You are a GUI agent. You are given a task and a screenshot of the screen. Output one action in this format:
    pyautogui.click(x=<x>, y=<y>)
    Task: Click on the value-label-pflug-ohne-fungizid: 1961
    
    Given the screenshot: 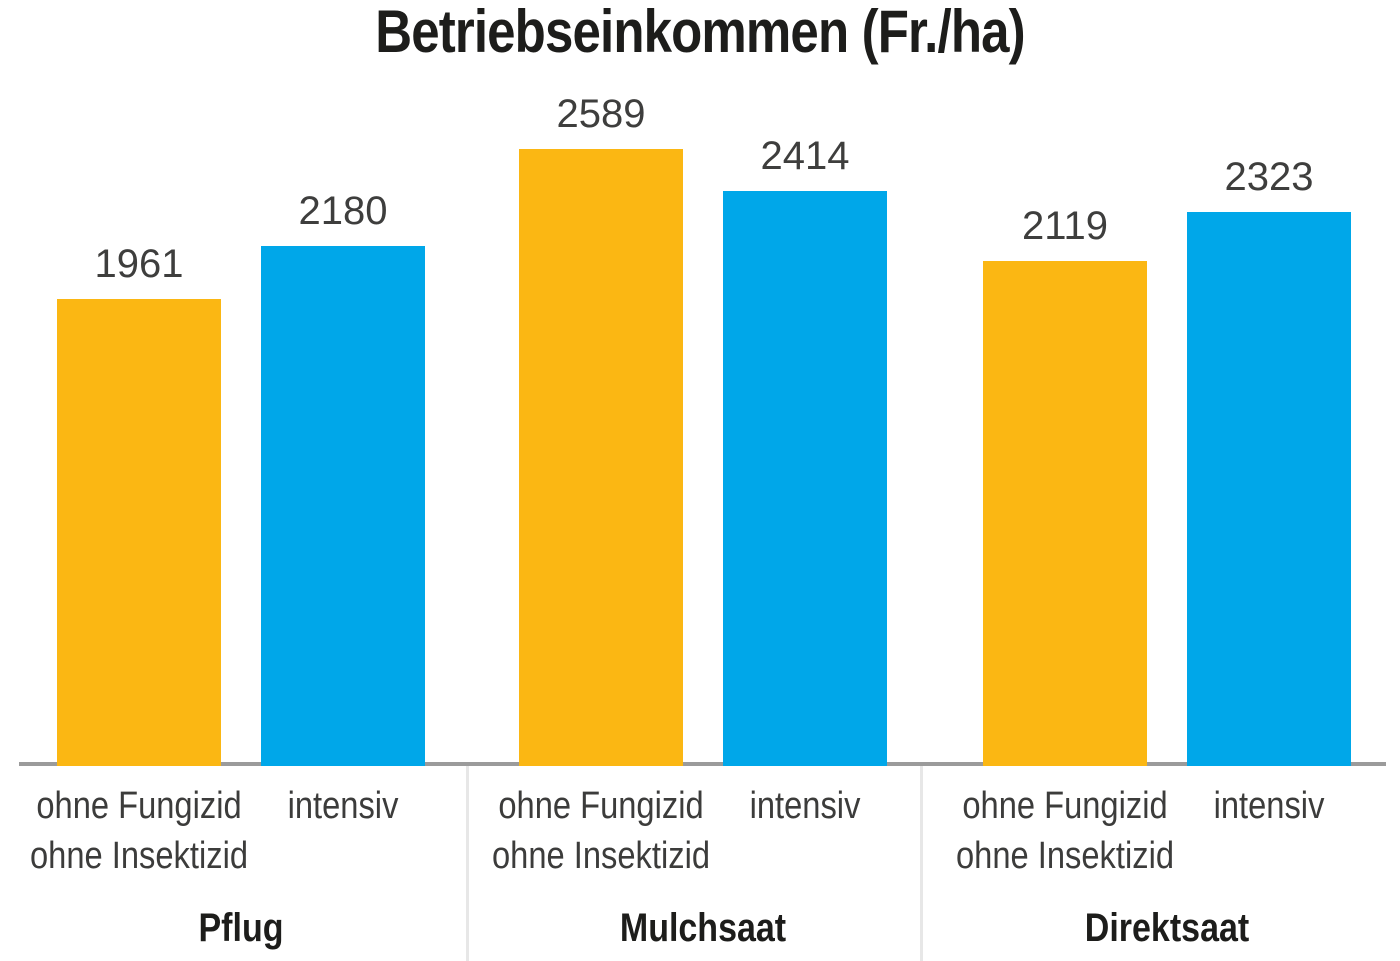 What is the action you would take?
    pyautogui.click(x=139, y=264)
    